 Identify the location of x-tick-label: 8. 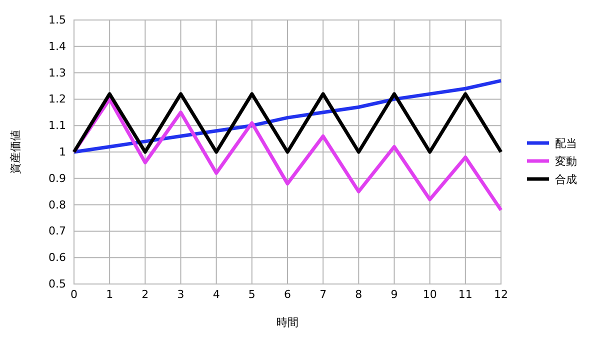
(358, 294).